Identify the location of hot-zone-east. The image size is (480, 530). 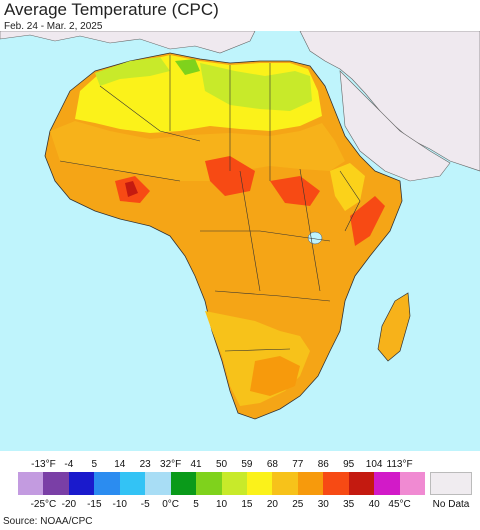
(367, 221).